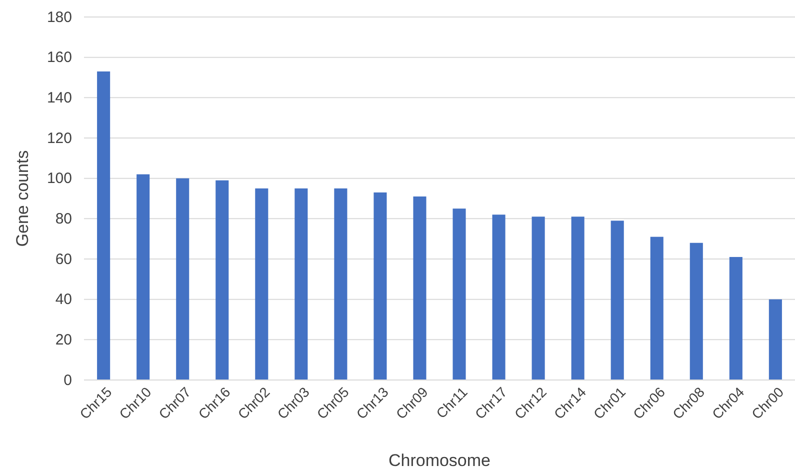  Describe the element at coordinates (59, 138) in the screenshot. I see `y-tick-label: 120` at that location.